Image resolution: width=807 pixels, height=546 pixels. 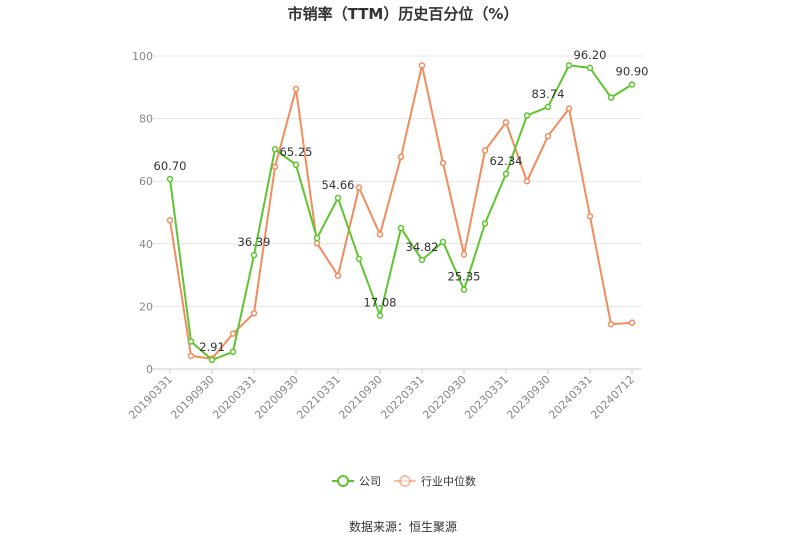 What do you see at coordinates (448, 481) in the screenshot?
I see `legend-label: 行业中位数` at bounding box center [448, 481].